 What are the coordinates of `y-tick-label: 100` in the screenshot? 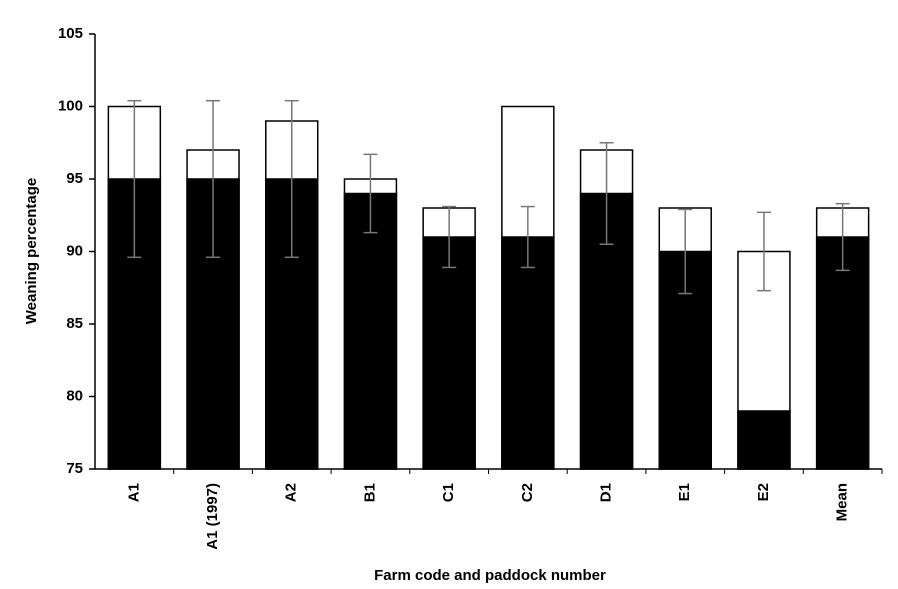 It's located at (70, 105).